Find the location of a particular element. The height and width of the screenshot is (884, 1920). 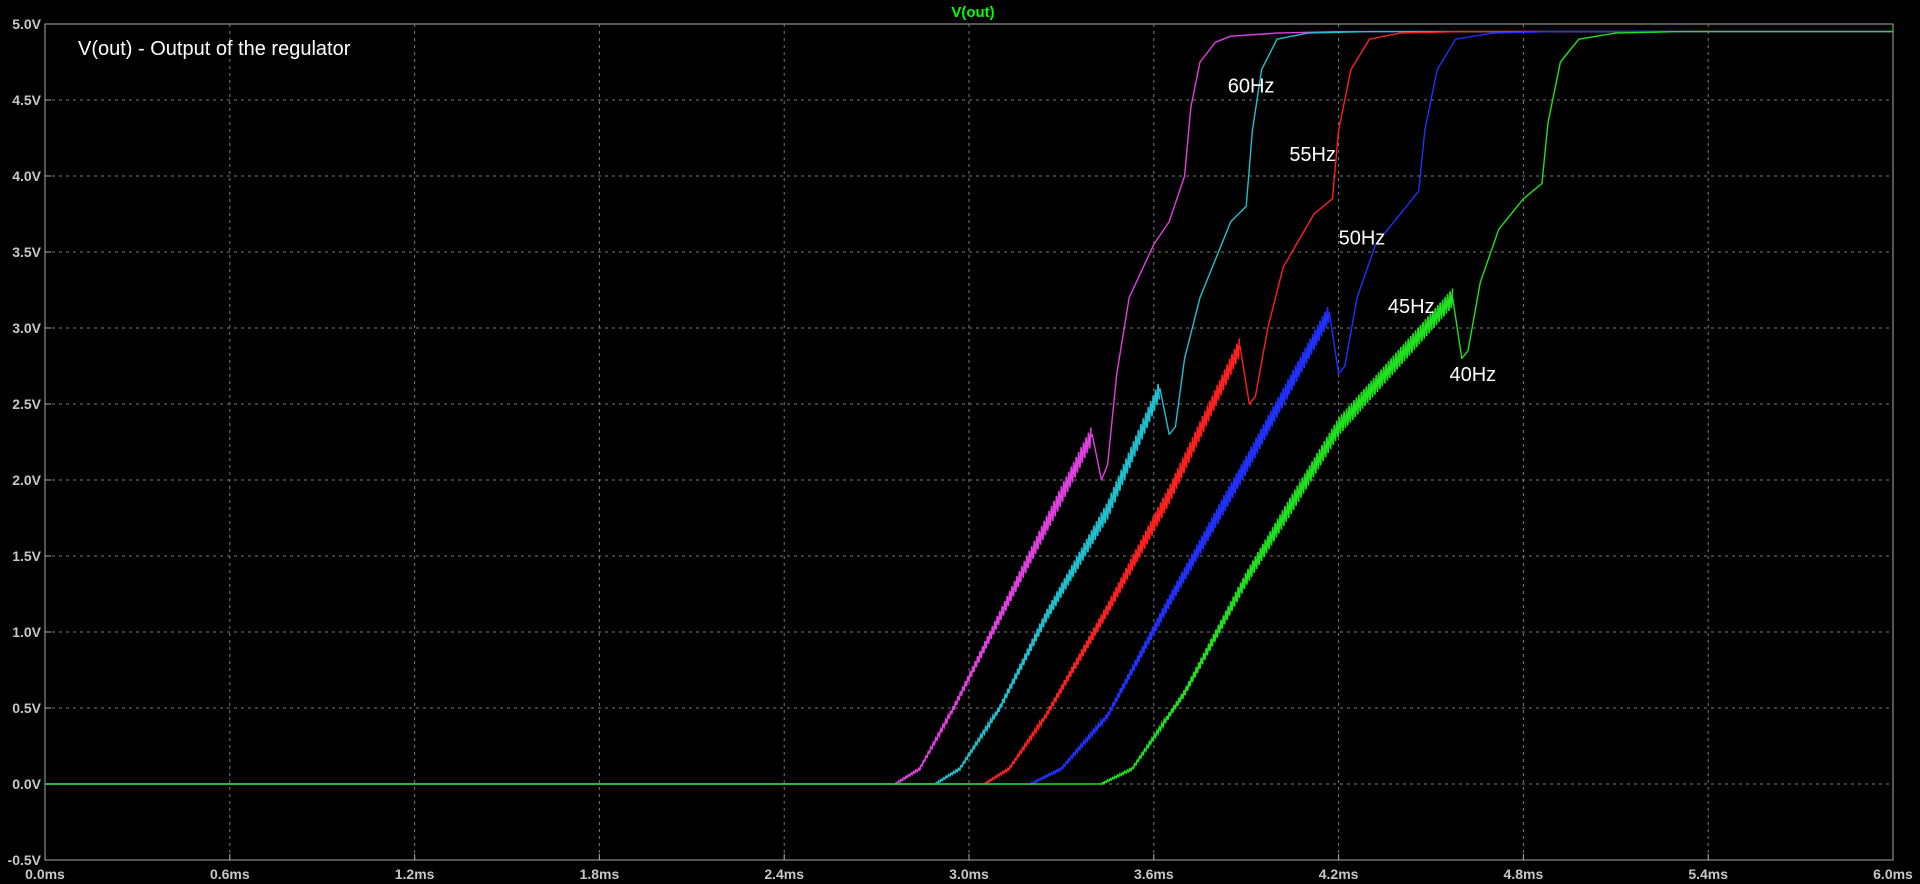

y-tick-label: 4.0V is located at coordinates (26, 176).